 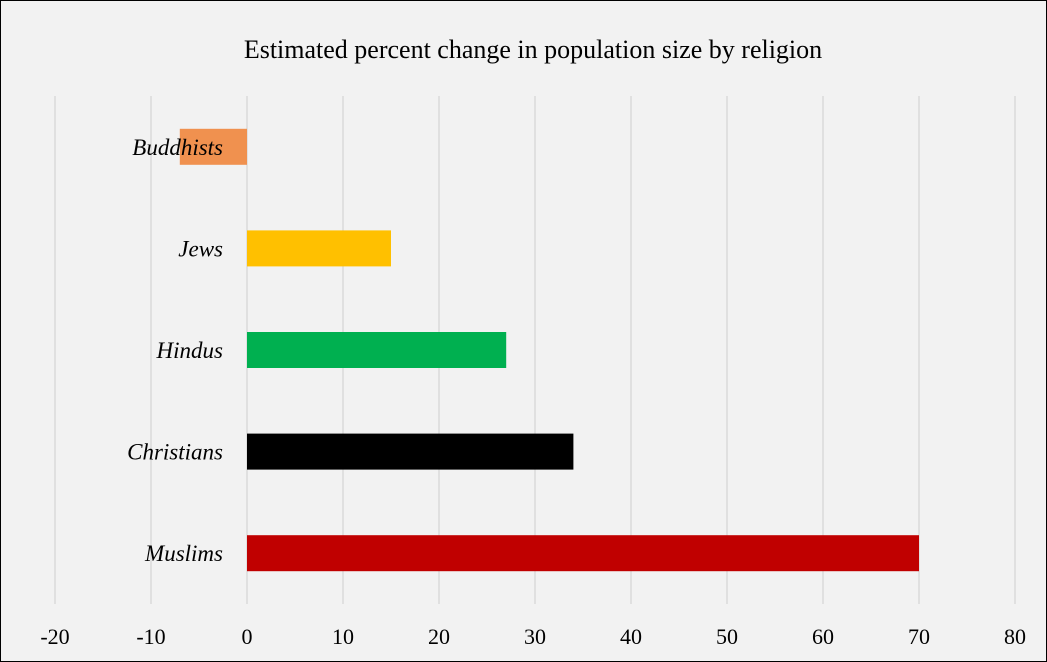 I want to click on bar-christians, so click(x=410, y=451).